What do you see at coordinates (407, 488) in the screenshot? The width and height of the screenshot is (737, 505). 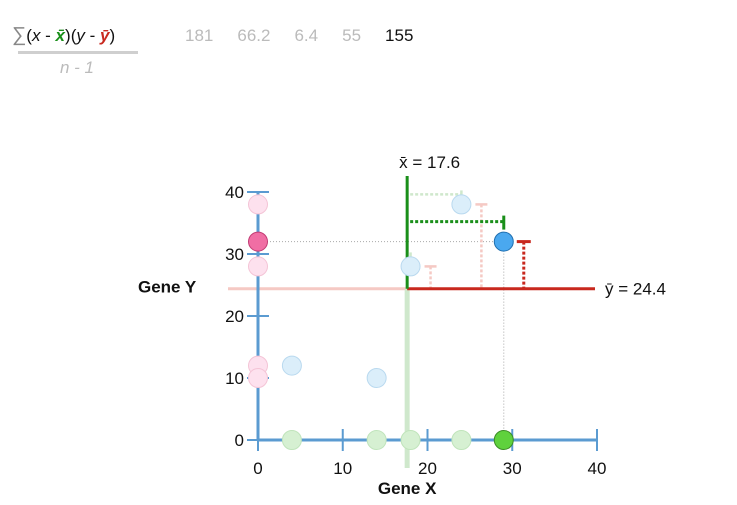 I see `x-axis-title: Gene X` at bounding box center [407, 488].